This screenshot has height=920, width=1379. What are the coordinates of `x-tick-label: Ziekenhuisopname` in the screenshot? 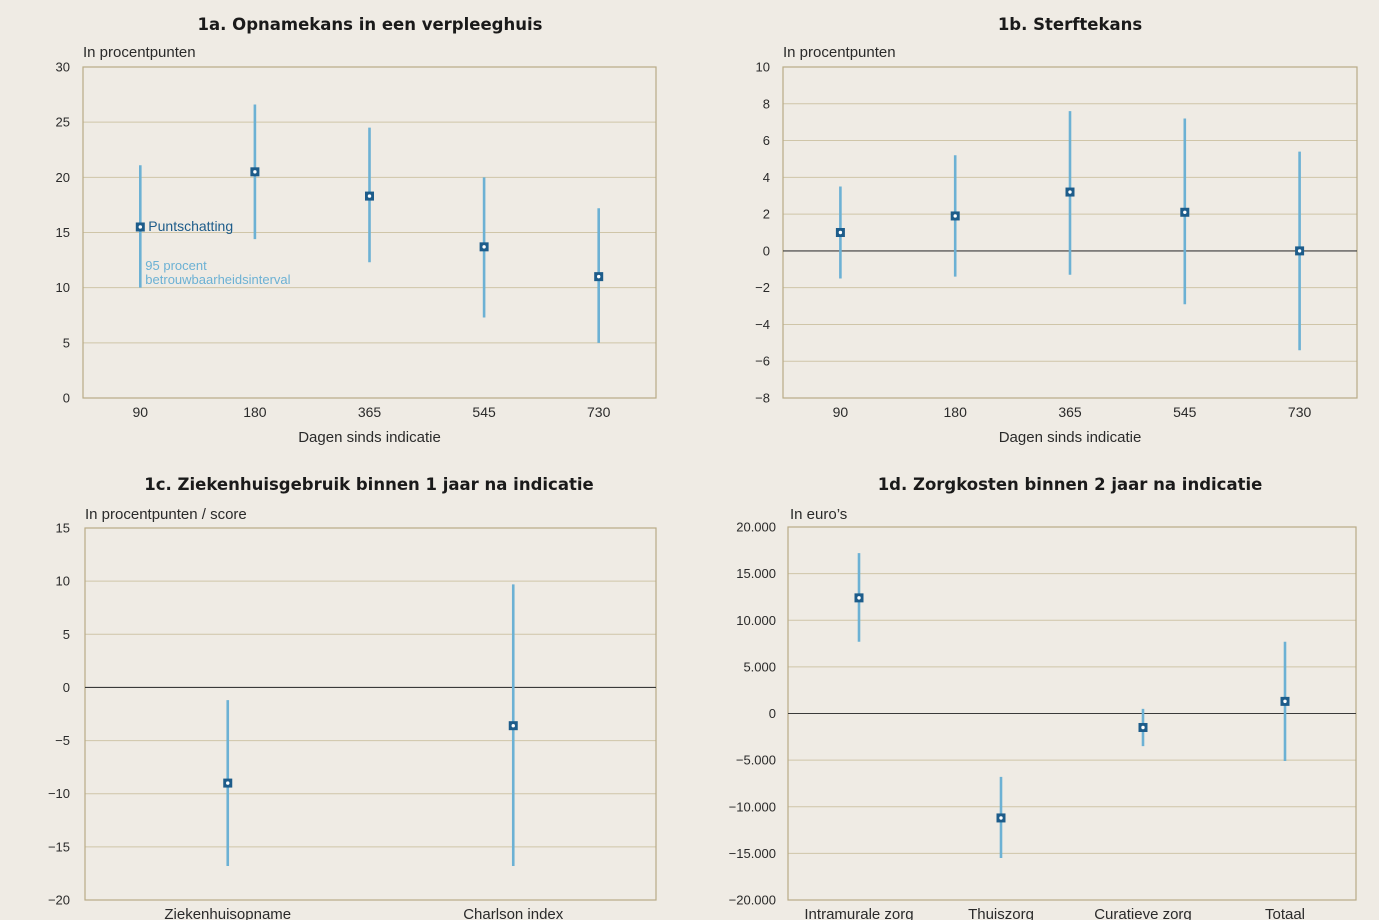 It's located at (227, 913).